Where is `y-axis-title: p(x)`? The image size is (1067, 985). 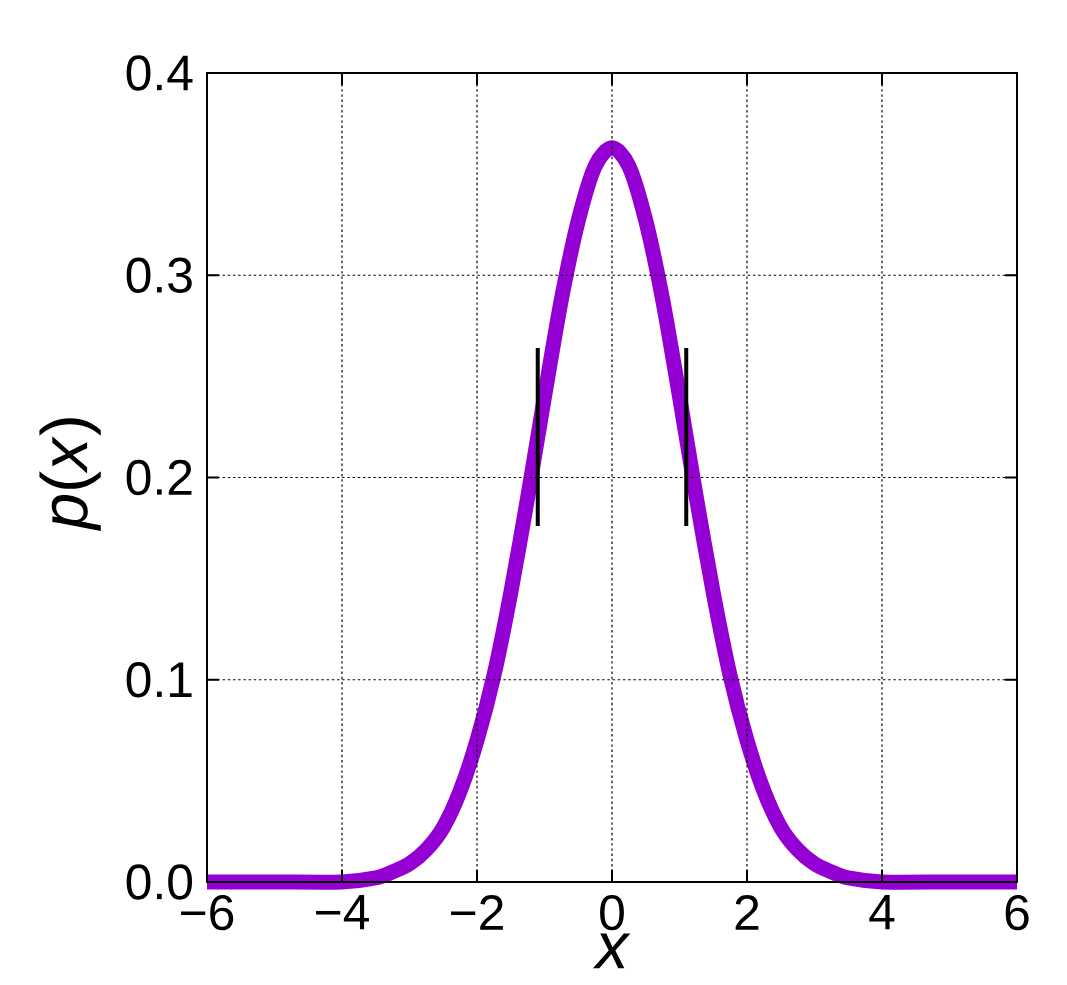
y-axis-title: p(x) is located at coordinates (70, 475).